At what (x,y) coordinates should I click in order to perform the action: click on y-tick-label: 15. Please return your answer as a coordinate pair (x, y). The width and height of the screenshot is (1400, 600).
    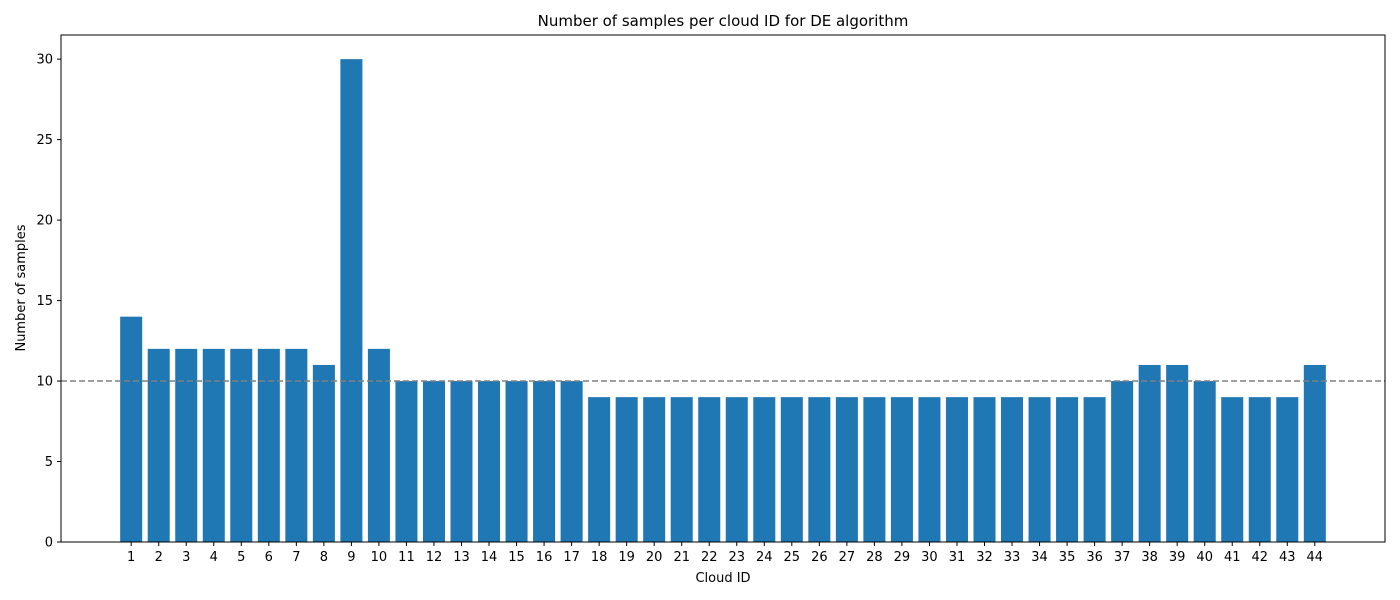
    Looking at the image, I should click on (44, 301).